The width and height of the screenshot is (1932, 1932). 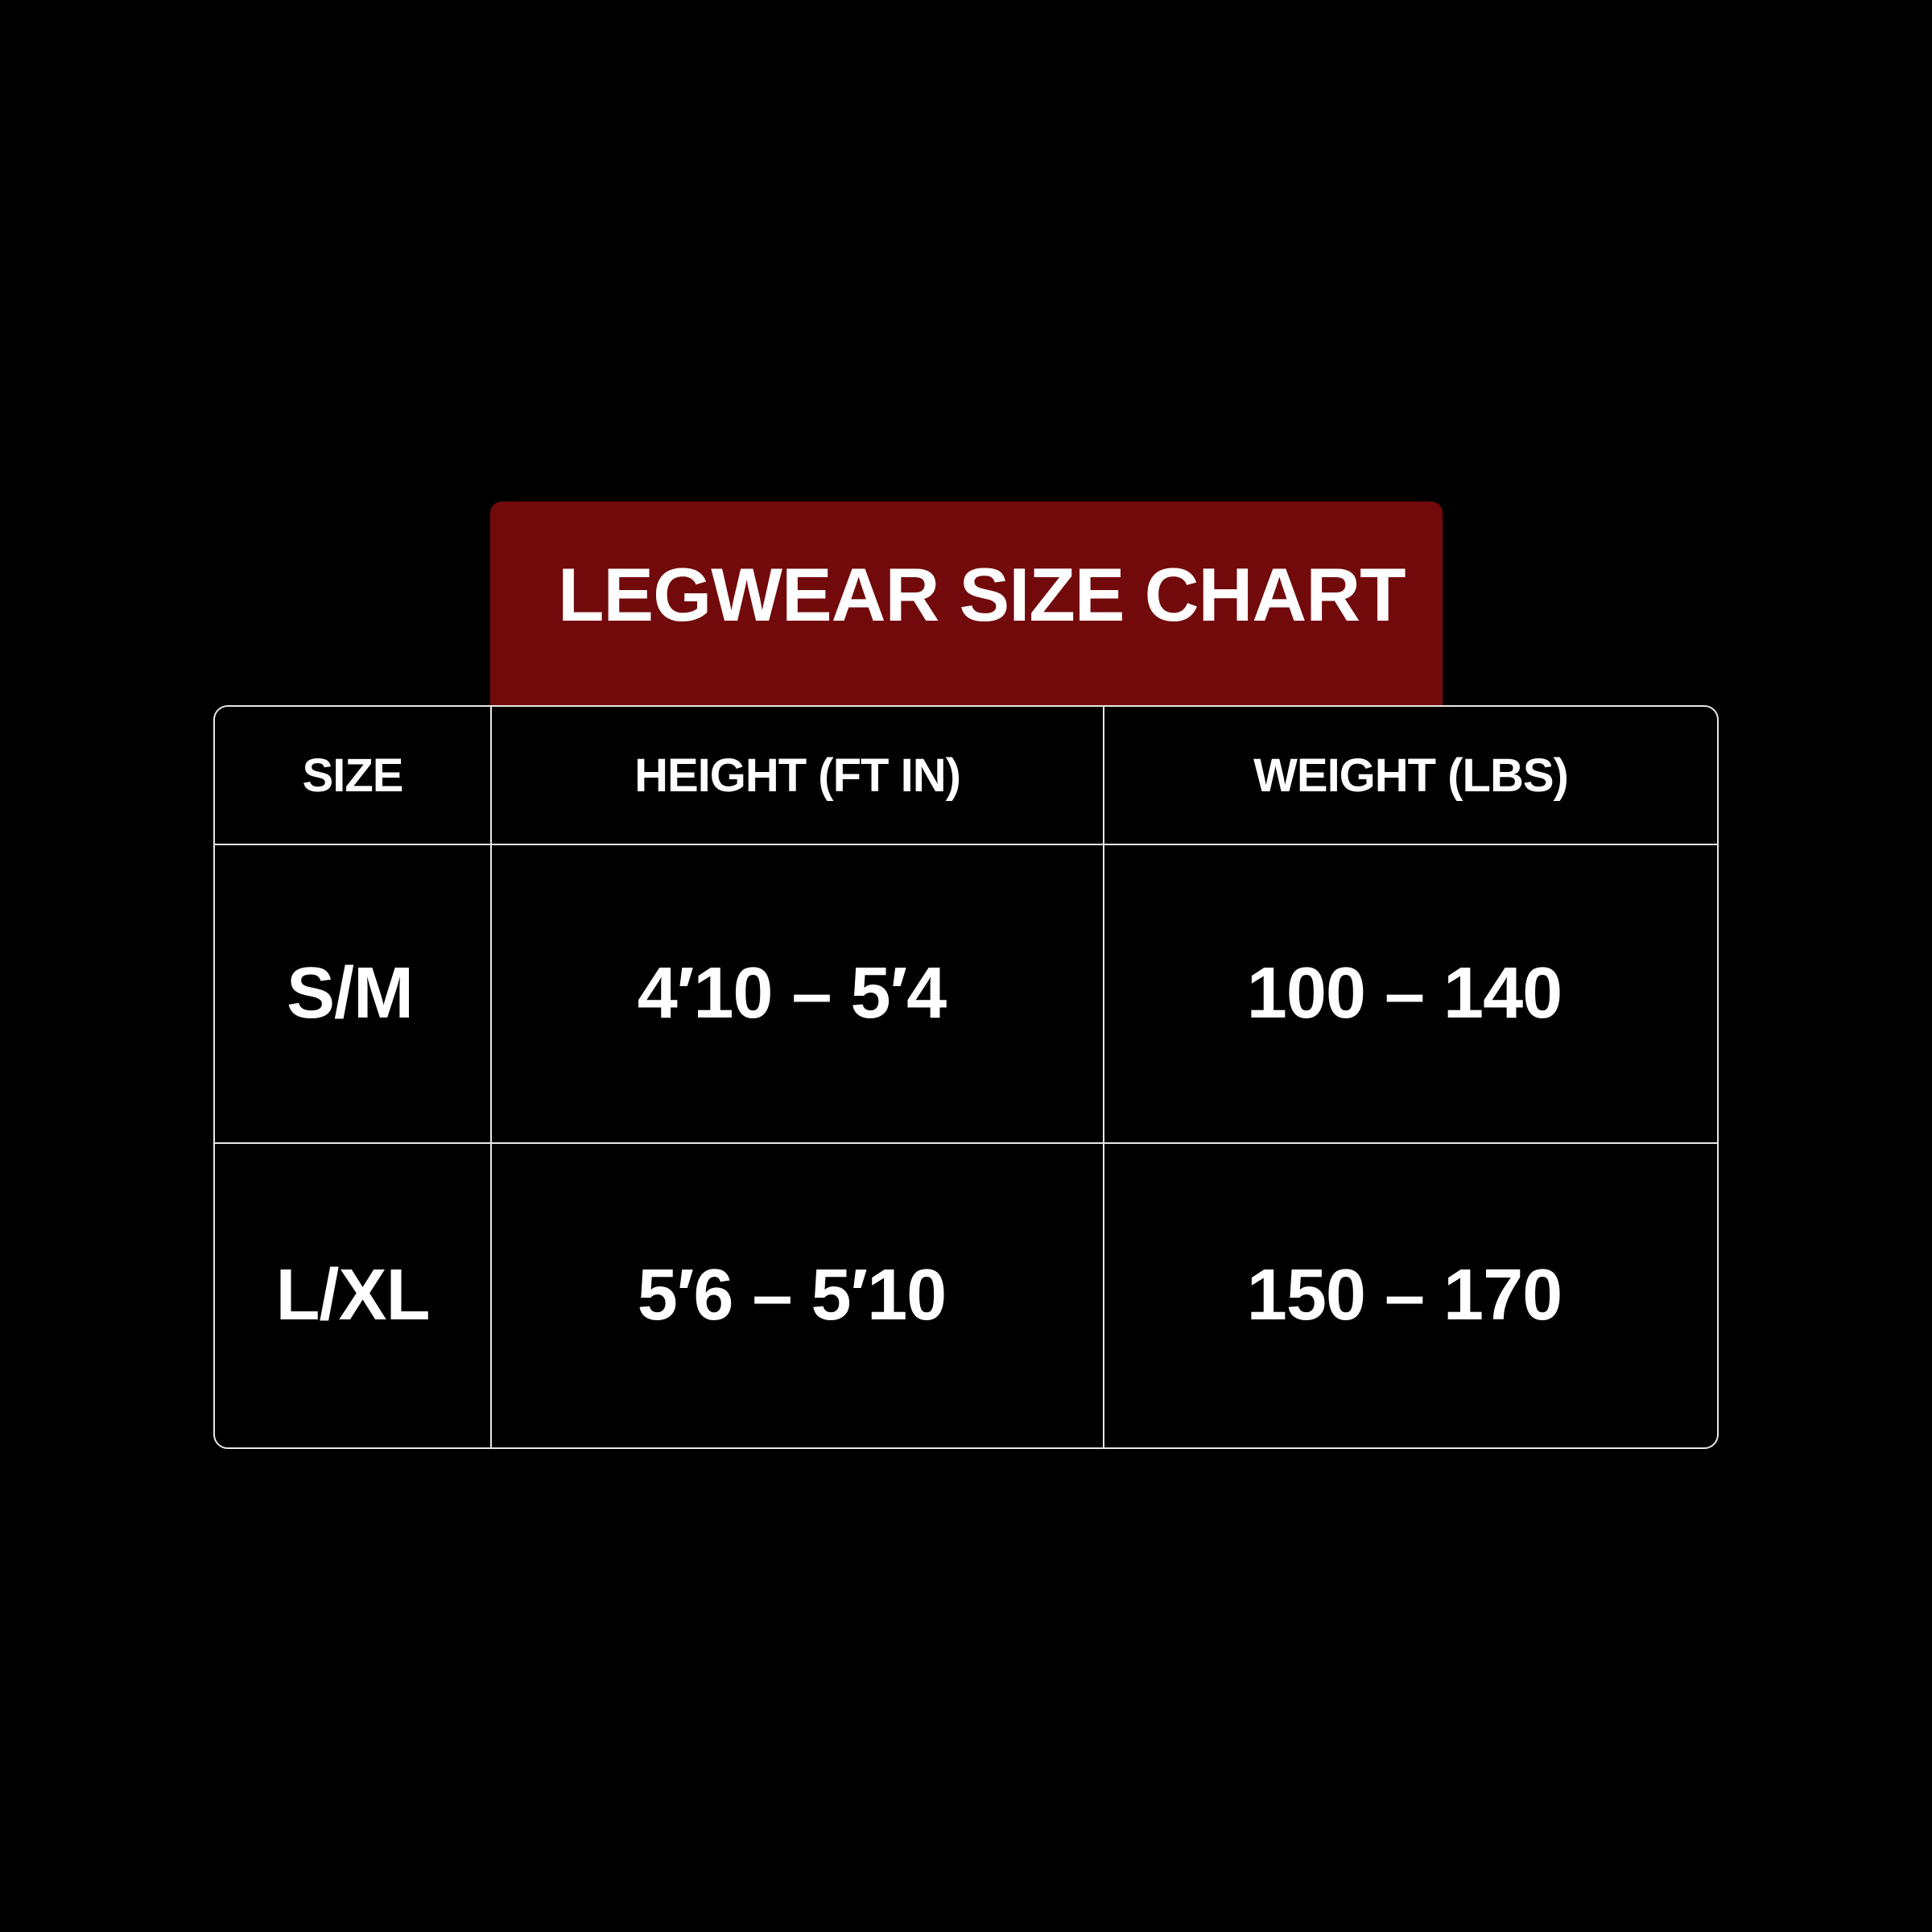 What do you see at coordinates (1404, 1295) in the screenshot?
I see `row-lxl-weight: 150 – 170` at bounding box center [1404, 1295].